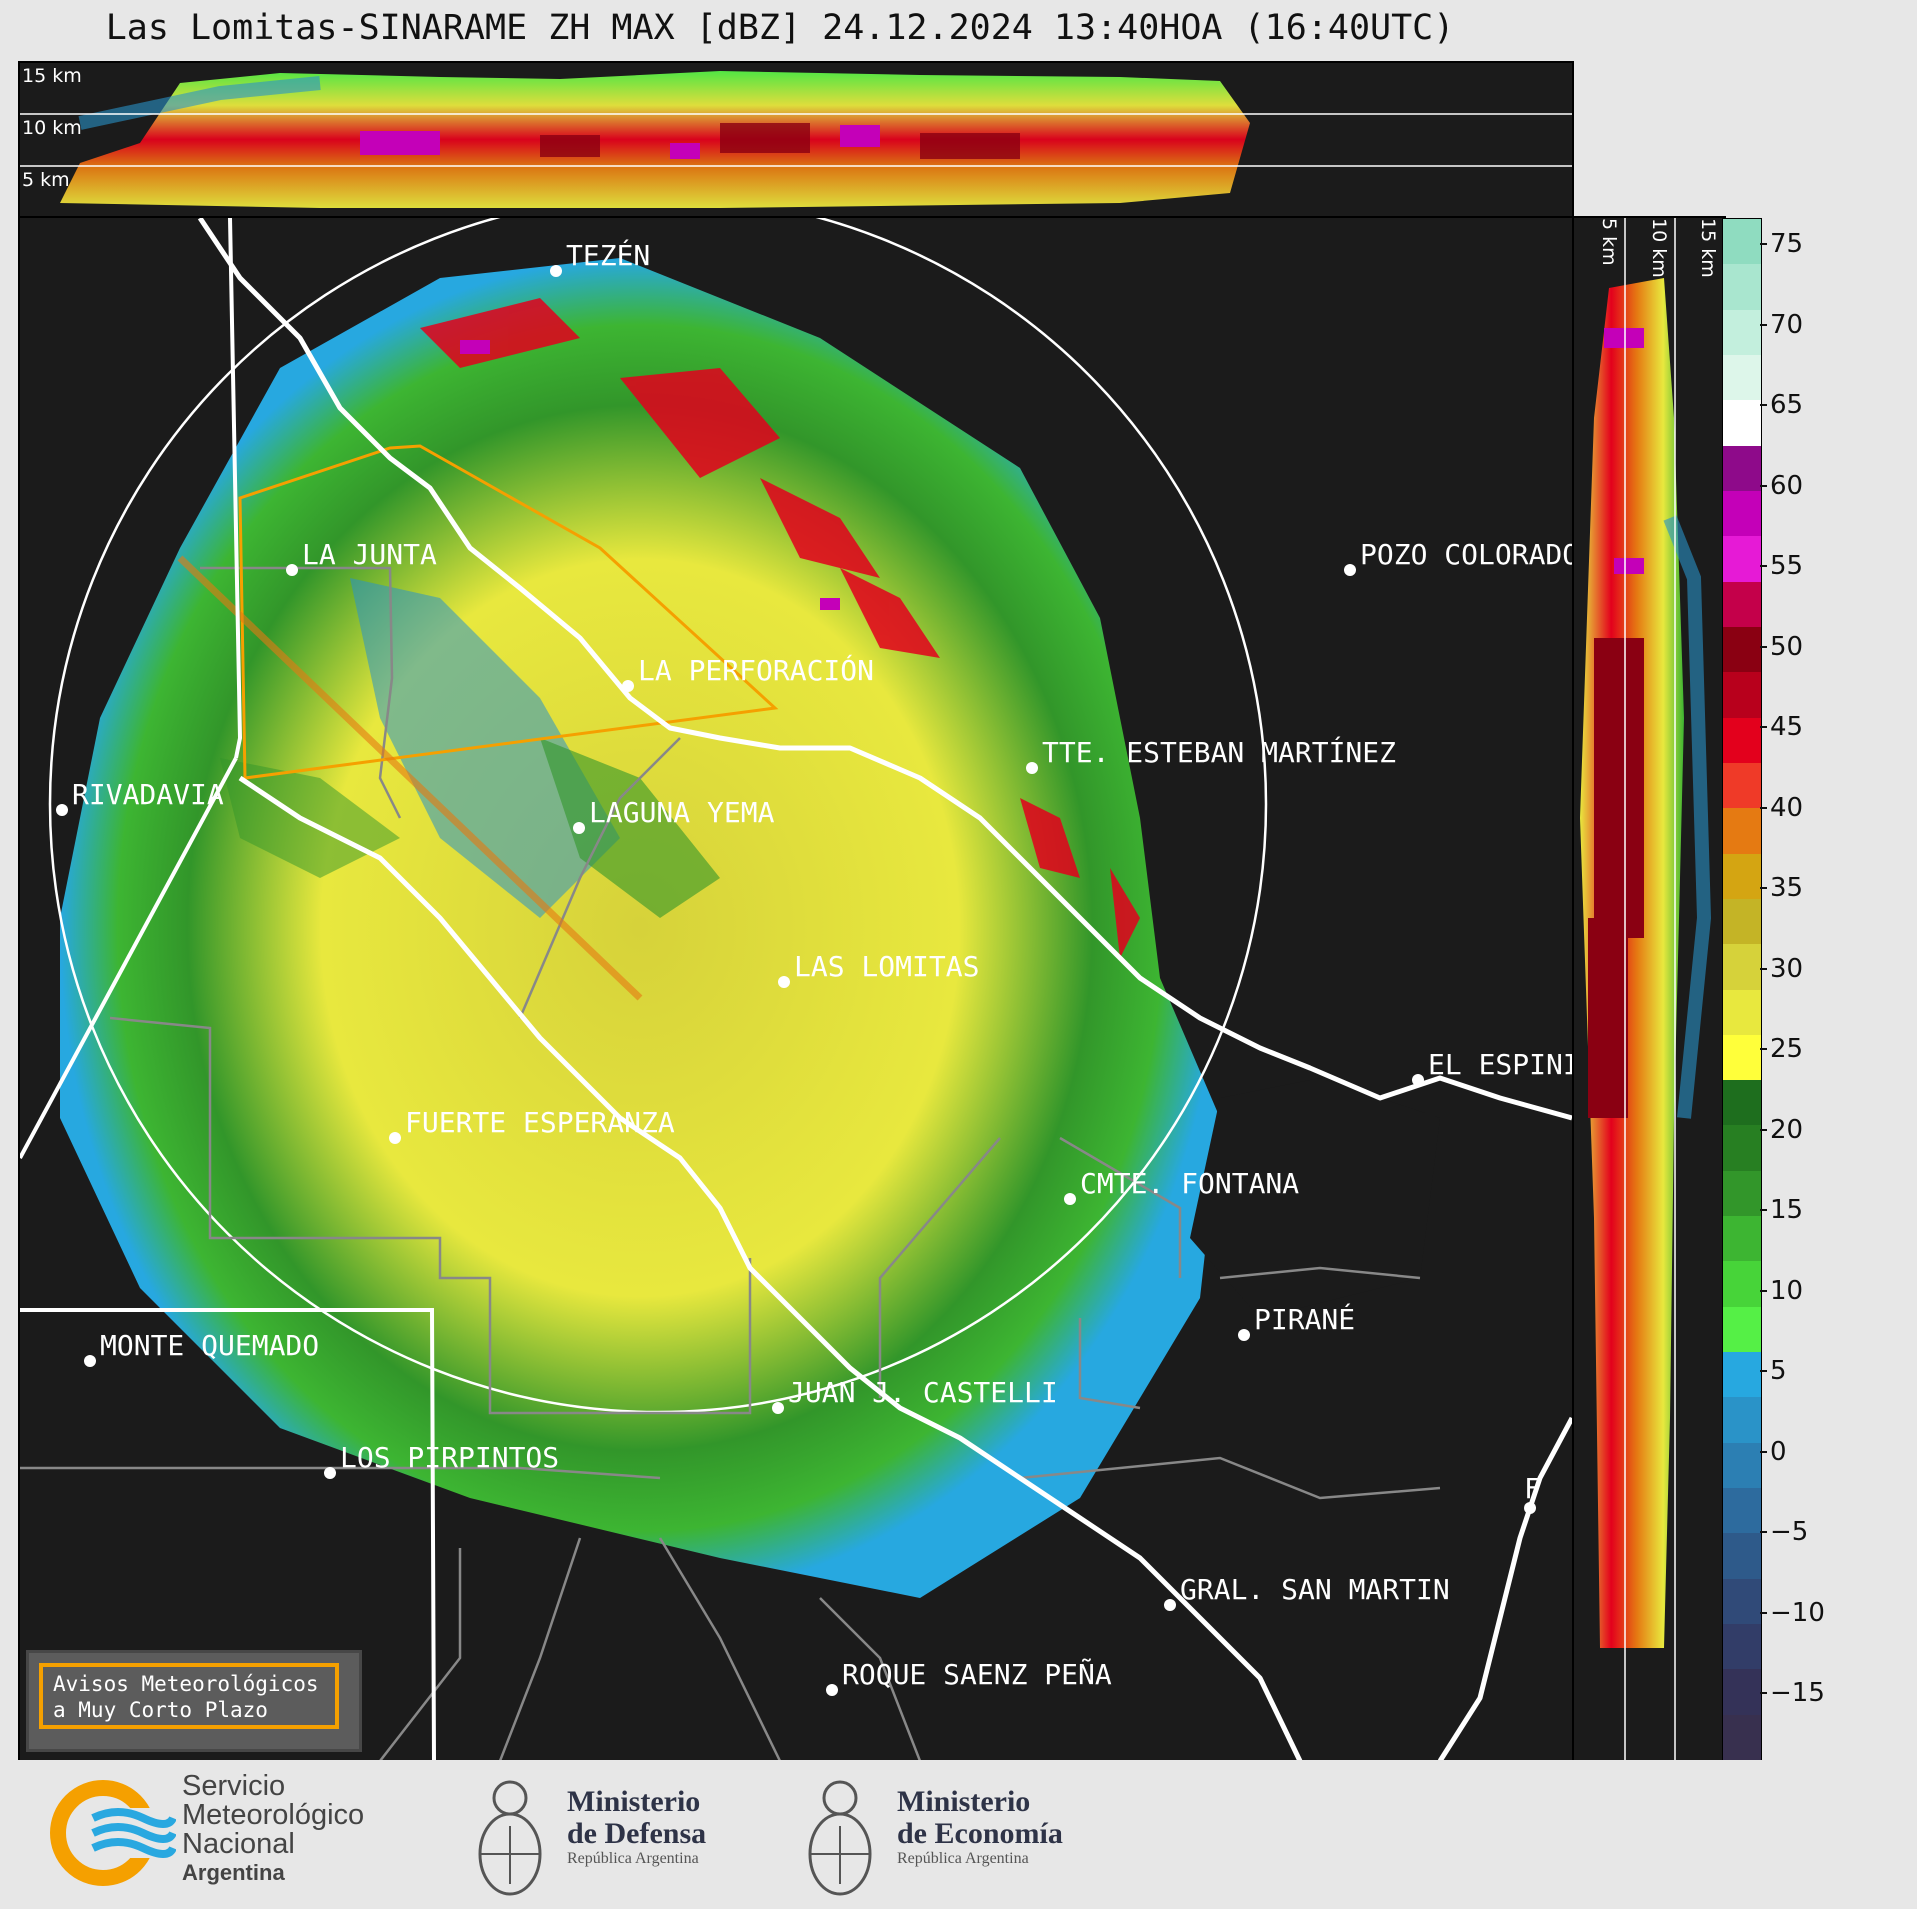  What do you see at coordinates (756, 670) in the screenshot?
I see `town-label: LA PERFORACIÓN` at bounding box center [756, 670].